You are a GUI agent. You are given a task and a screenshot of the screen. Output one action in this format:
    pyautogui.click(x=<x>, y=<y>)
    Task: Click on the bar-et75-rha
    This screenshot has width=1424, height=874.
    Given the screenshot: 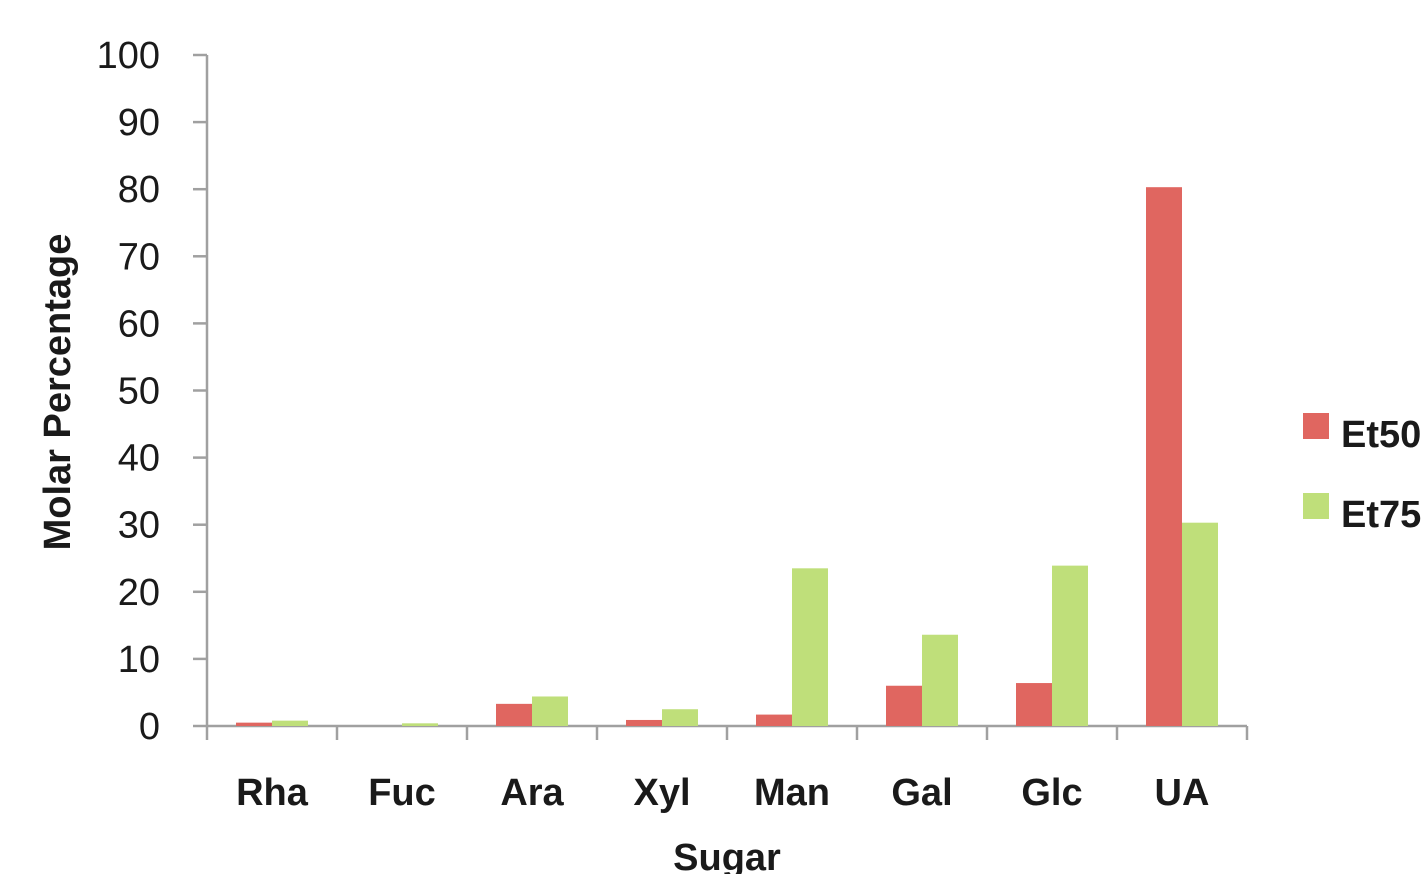 What is the action you would take?
    pyautogui.click(x=290, y=723)
    